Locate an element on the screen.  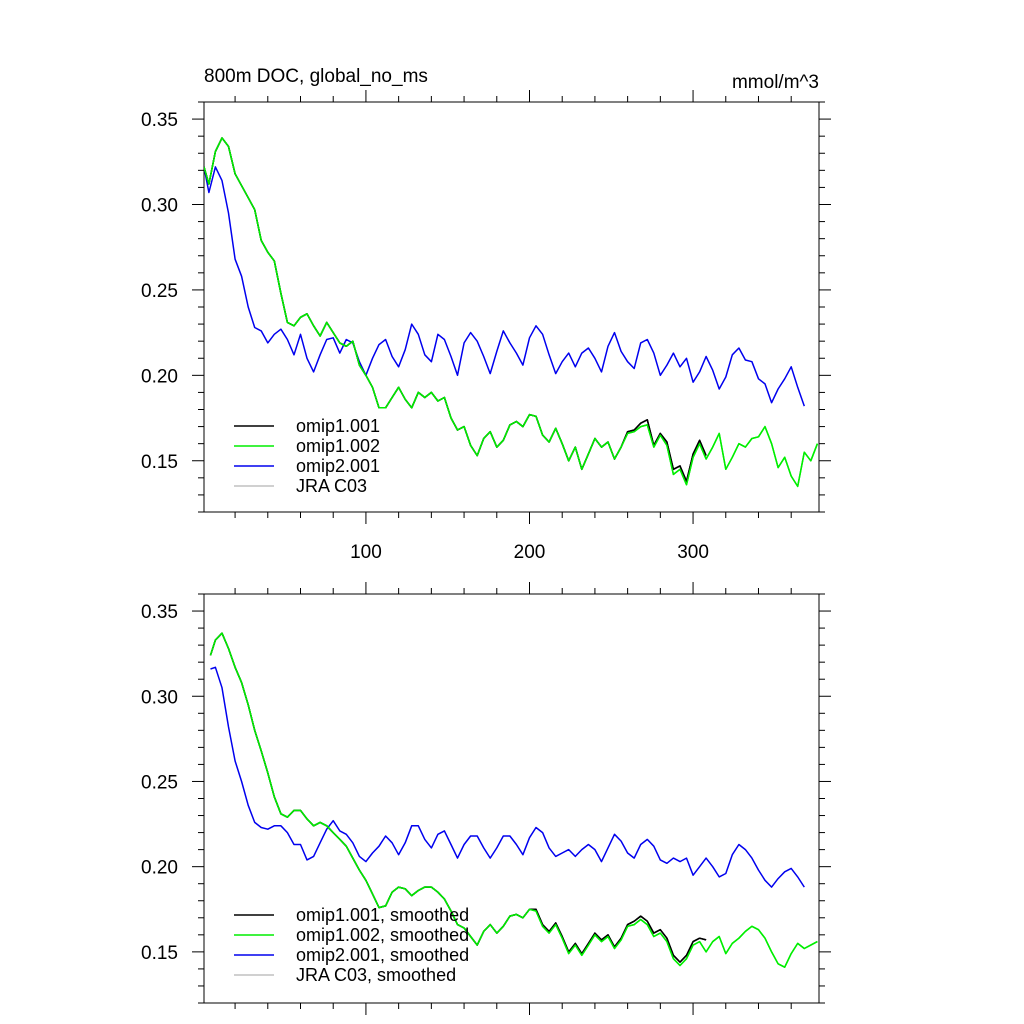
units-label: mmol/m^3 is located at coordinates (775, 82).